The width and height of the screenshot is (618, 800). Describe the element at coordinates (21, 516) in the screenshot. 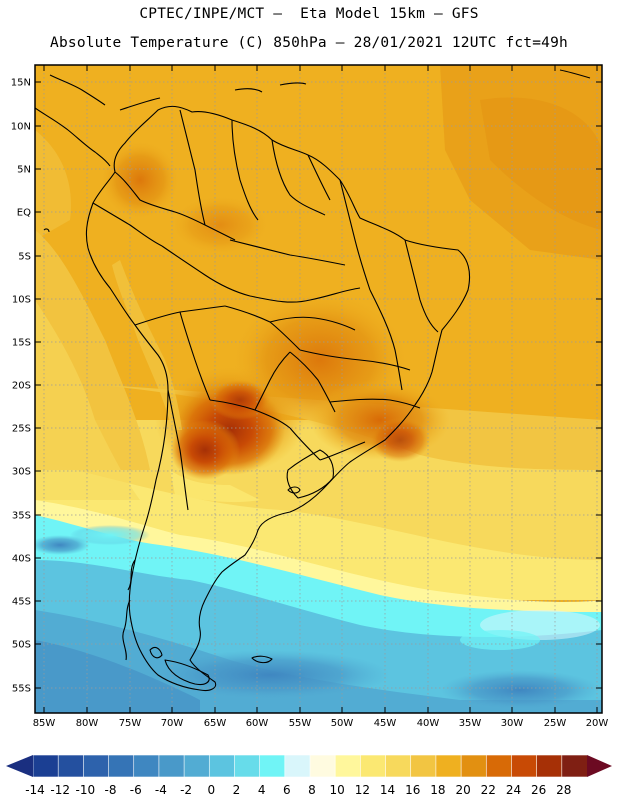

I see `lat-label: 35S` at that location.